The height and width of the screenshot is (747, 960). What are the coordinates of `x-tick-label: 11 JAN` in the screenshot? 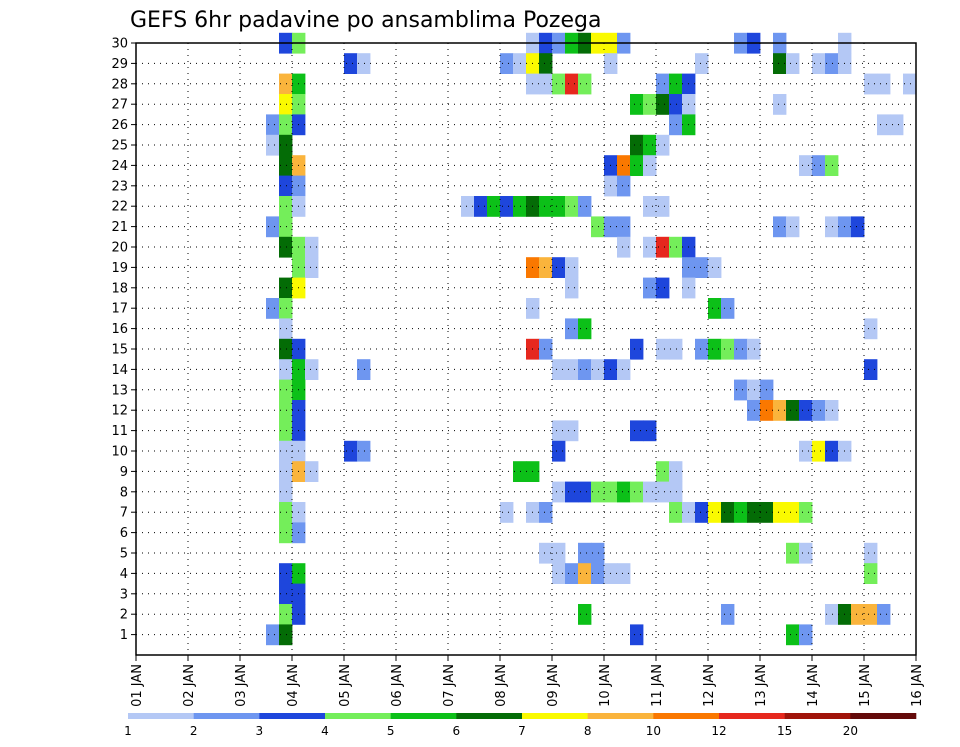 It's located at (657, 685).